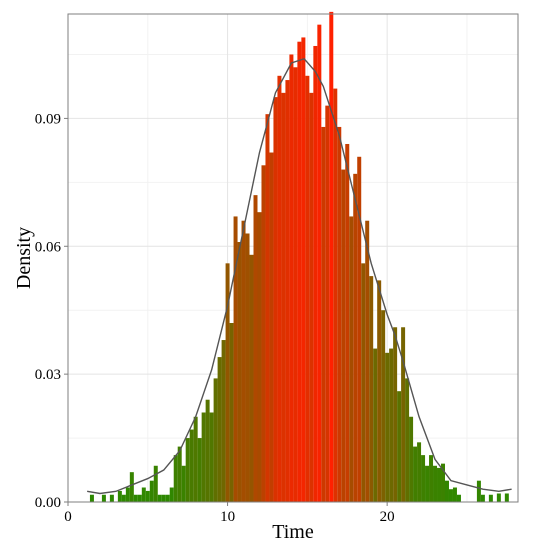 The height and width of the screenshot is (552, 553). I want to click on y-axis: 0.00 0.03 0.06 0.09, so click(51, 311).